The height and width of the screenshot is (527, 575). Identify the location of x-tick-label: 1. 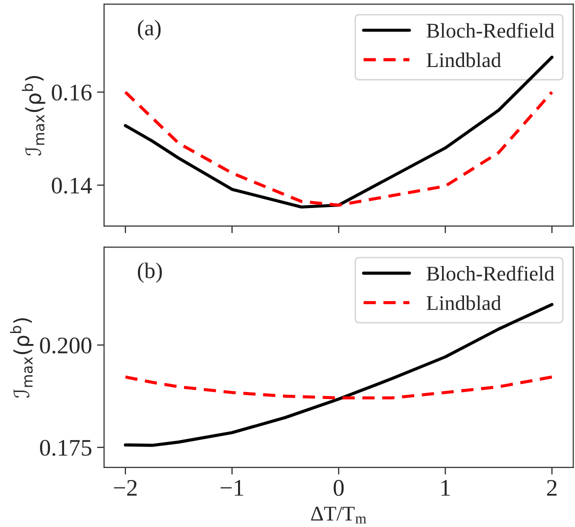
(445, 488).